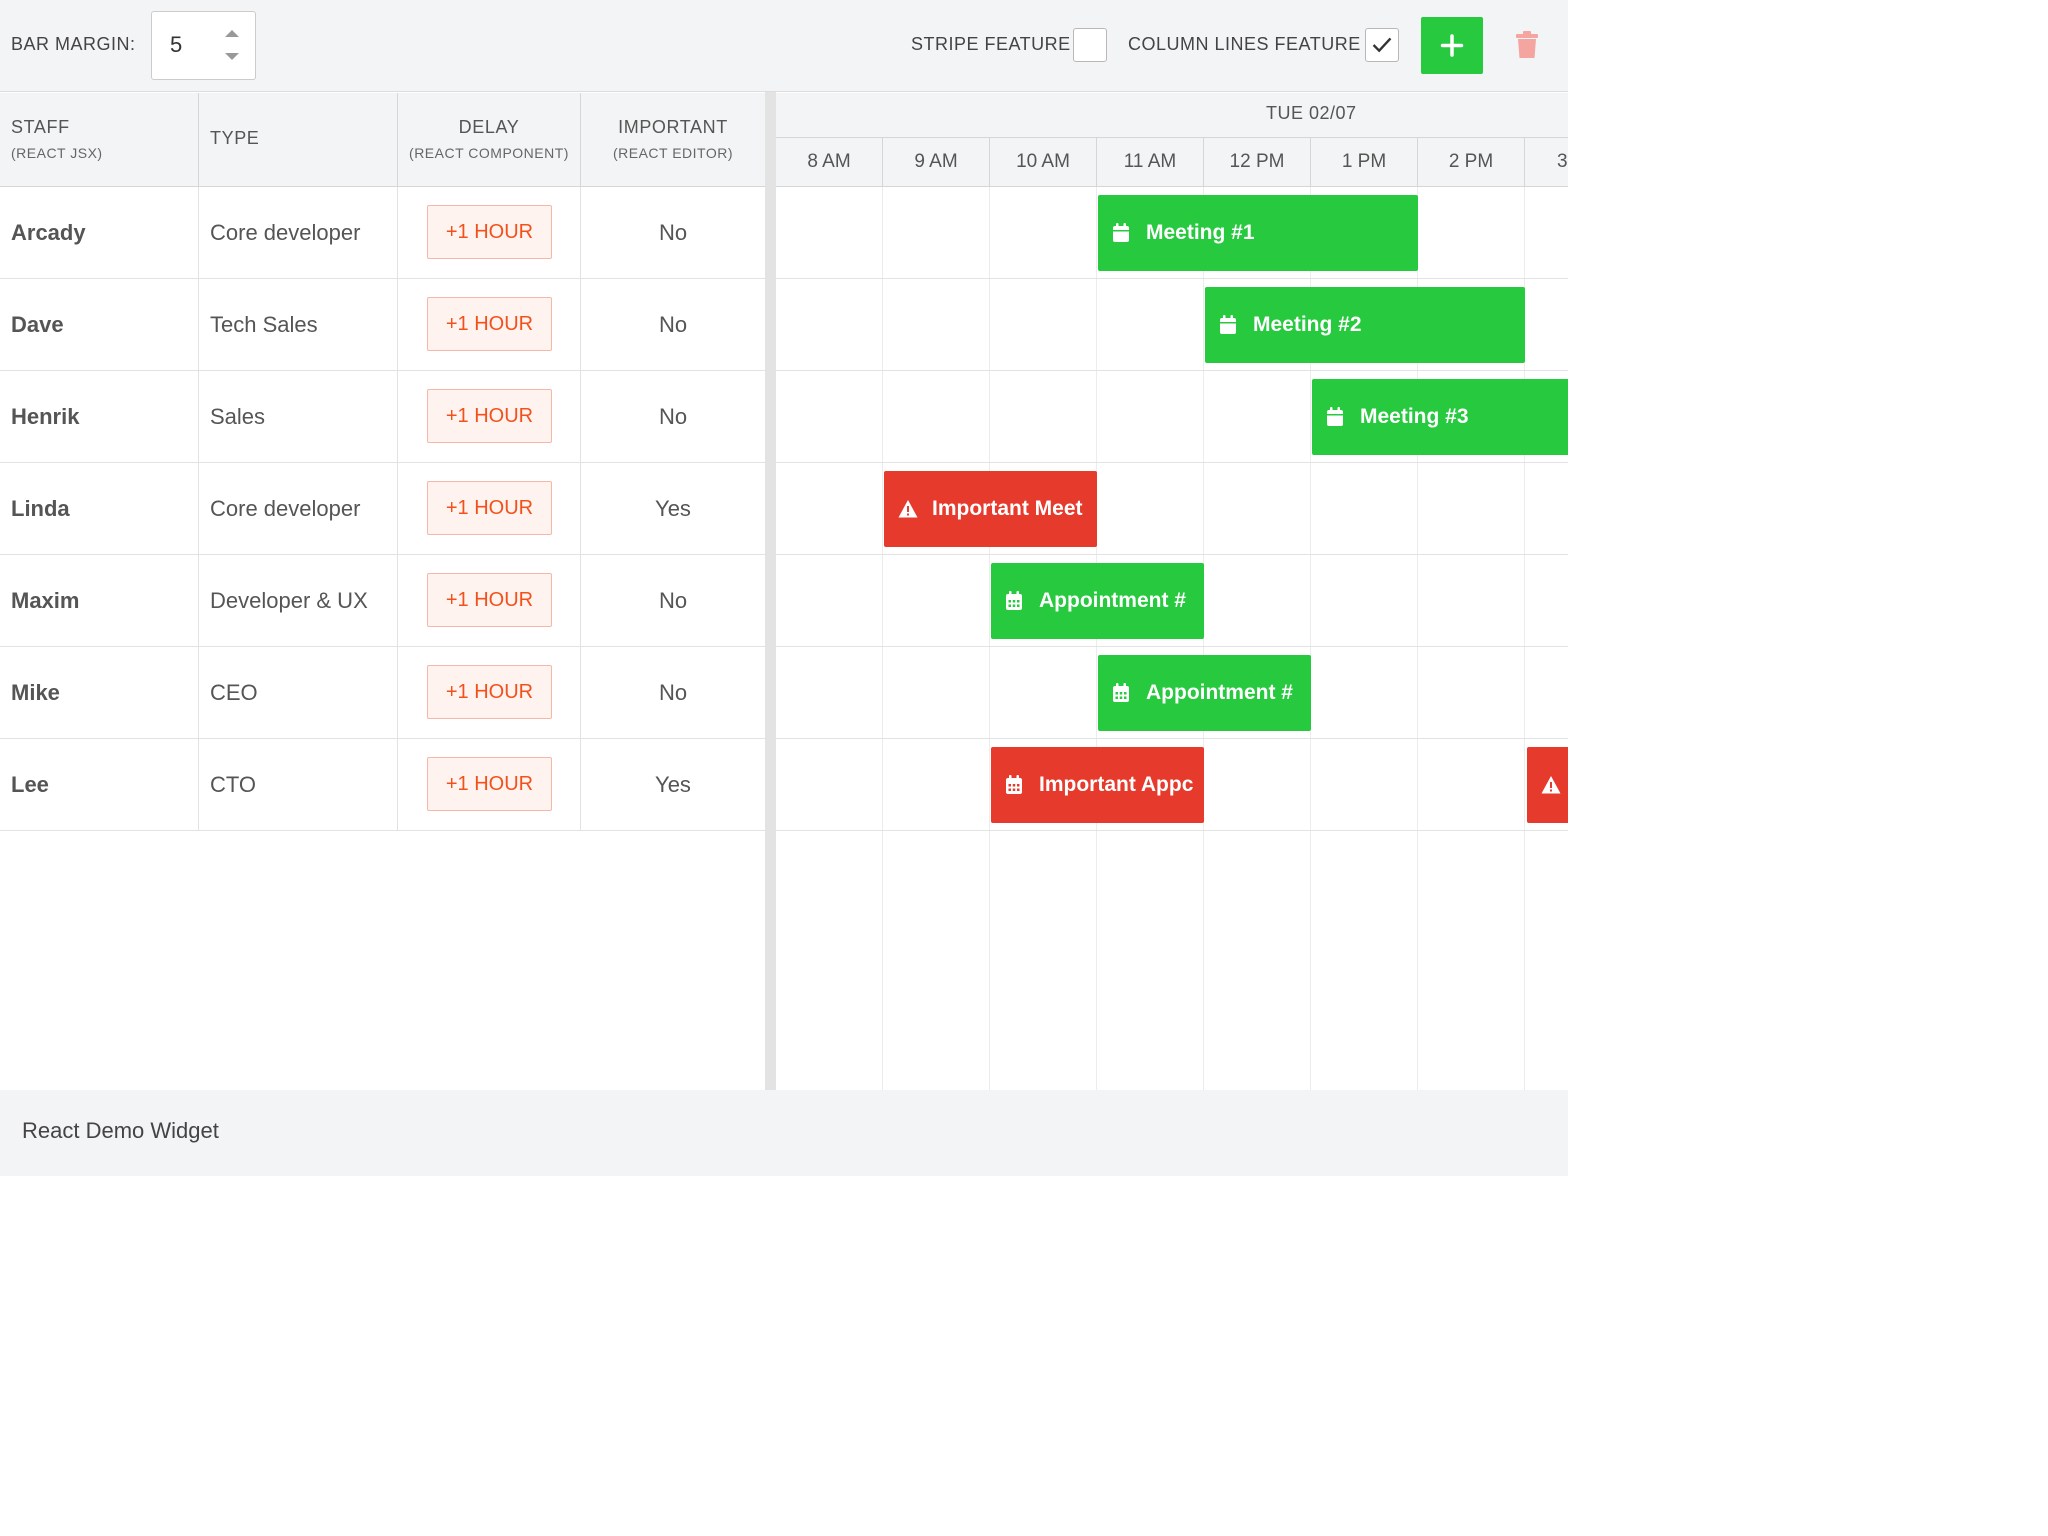 This screenshot has height=1536, width=2048. I want to click on footer-title: React Demo Widget, so click(120, 1130).